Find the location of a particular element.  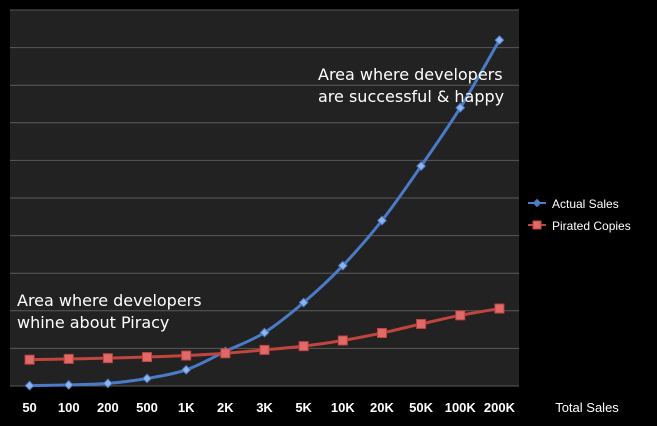

x-tick-label: 5K is located at coordinates (303, 407).